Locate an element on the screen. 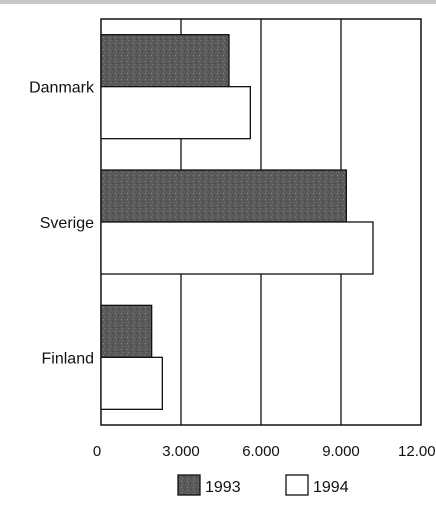 The height and width of the screenshot is (505, 436). legend-label-1993: 1993 is located at coordinates (223, 487).